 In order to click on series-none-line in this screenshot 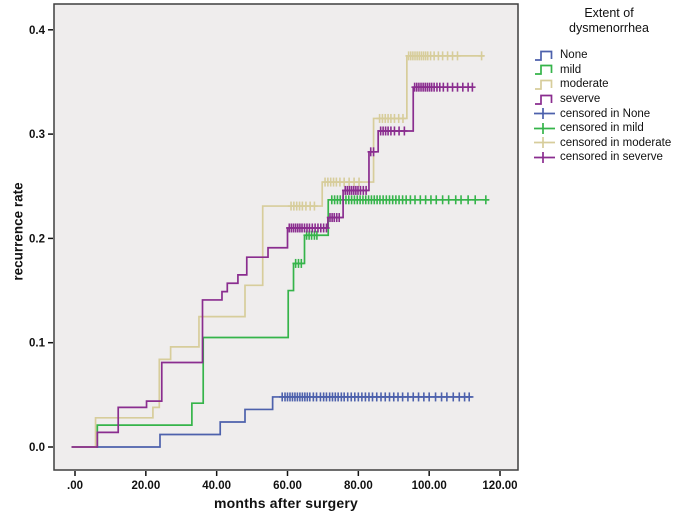, I will do `click(272, 422)`.